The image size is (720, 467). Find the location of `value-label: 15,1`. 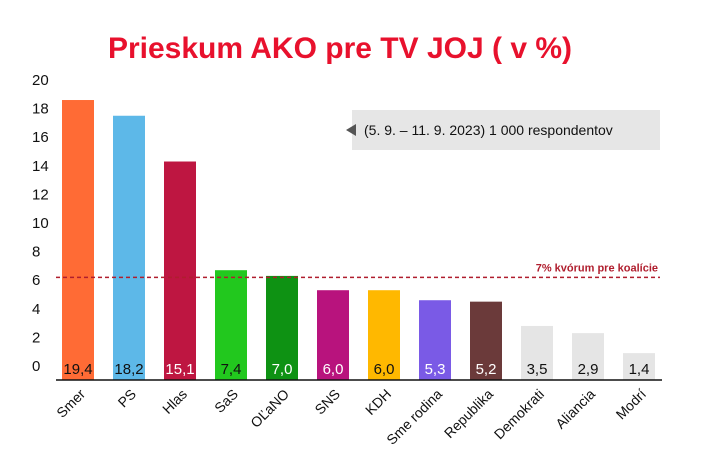

value-label: 15,1 is located at coordinates (179, 369).